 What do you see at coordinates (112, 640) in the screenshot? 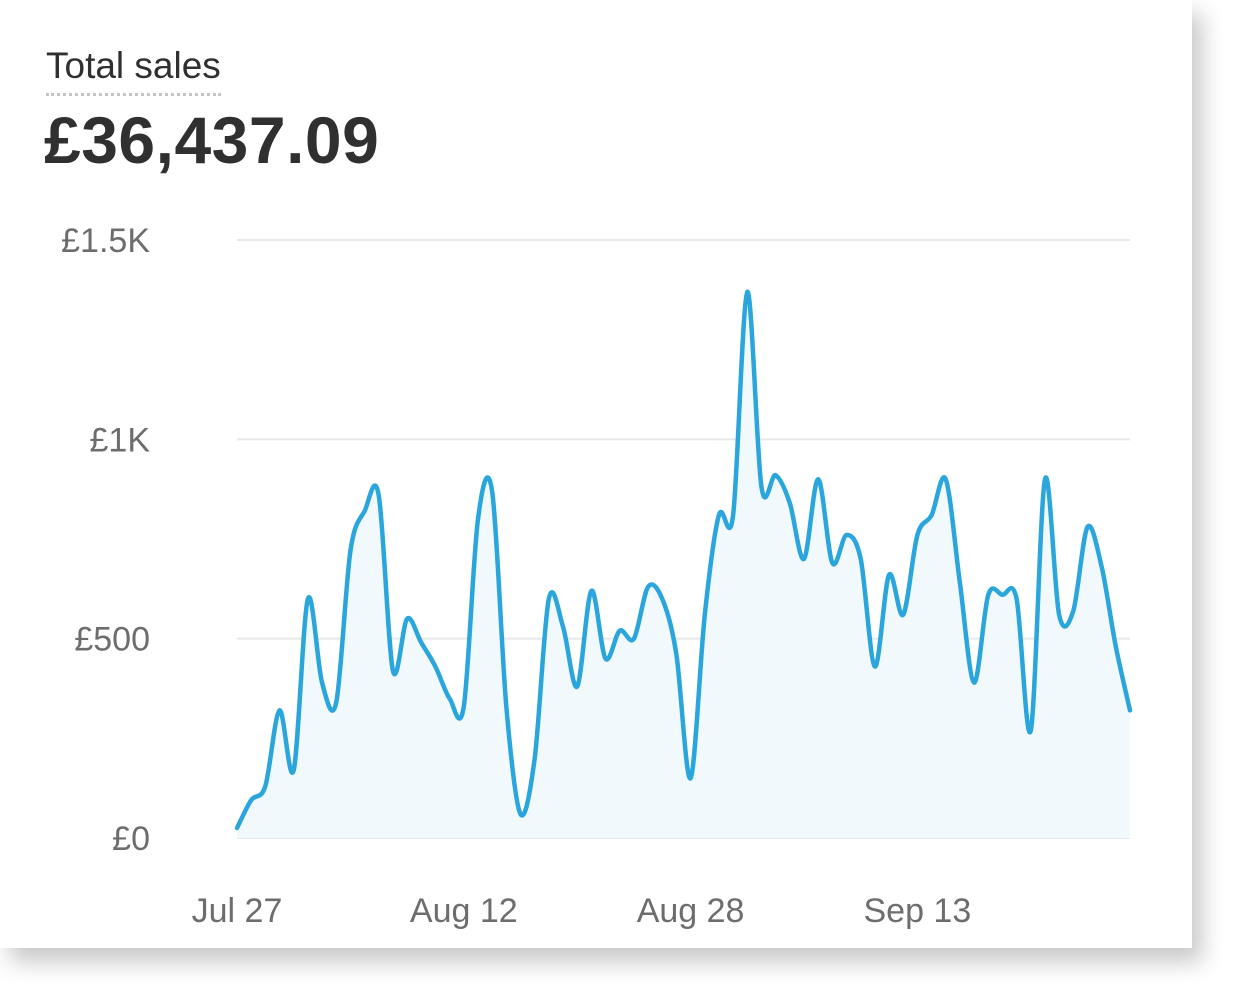
I see `y-tick-label: £500` at bounding box center [112, 640].